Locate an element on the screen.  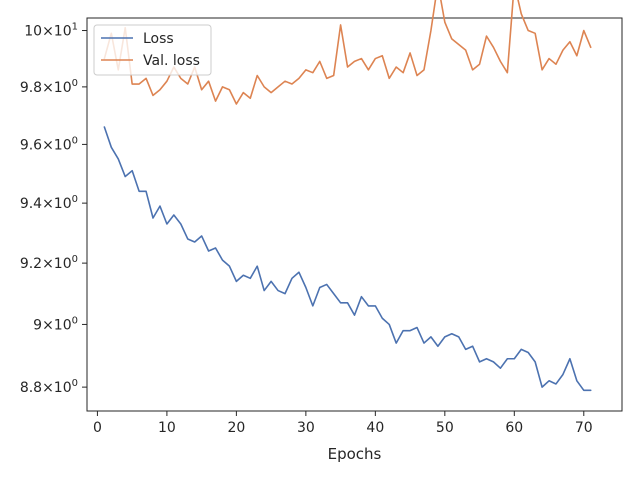
legend-label-val-loss: Val. loss is located at coordinates (171, 61).